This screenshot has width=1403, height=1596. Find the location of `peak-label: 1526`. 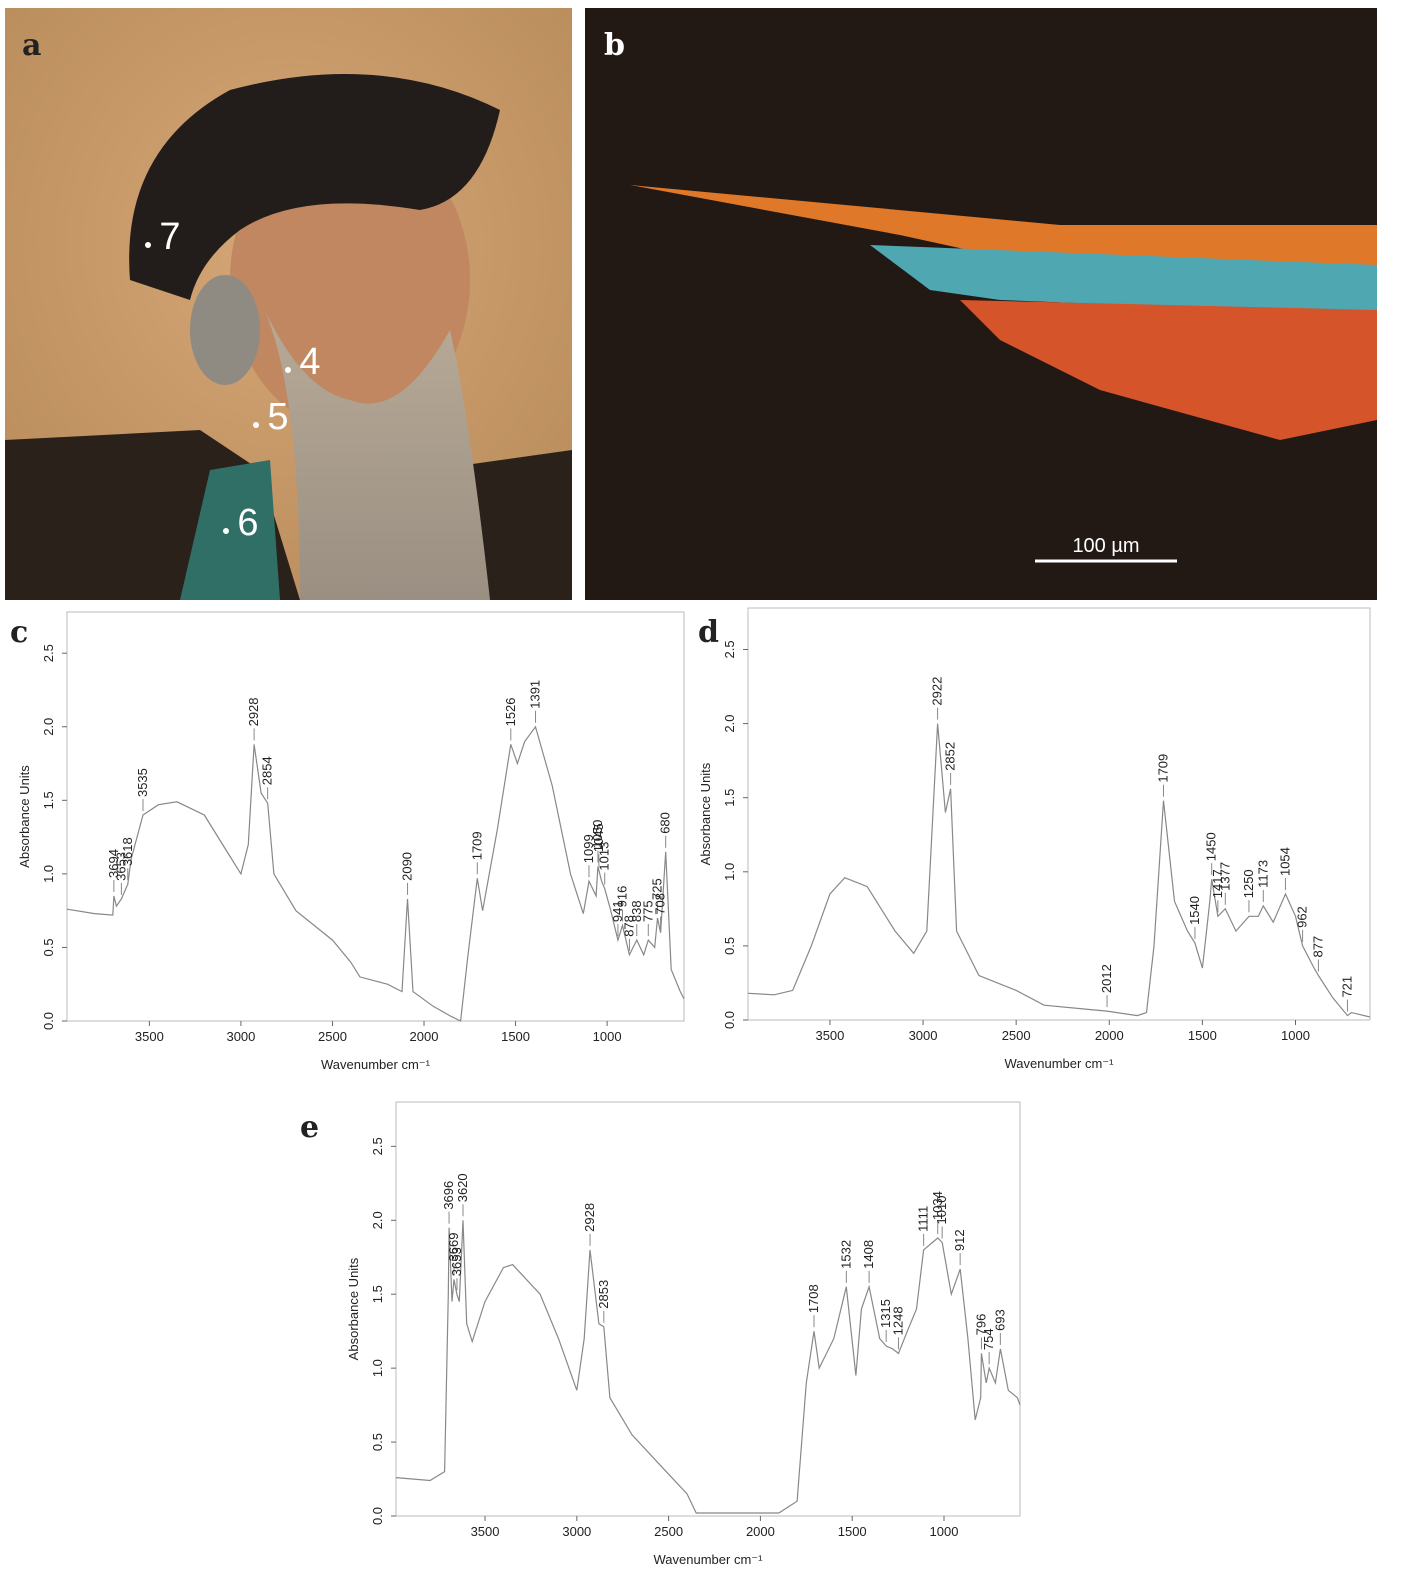

peak-label: 1526 is located at coordinates (510, 711).